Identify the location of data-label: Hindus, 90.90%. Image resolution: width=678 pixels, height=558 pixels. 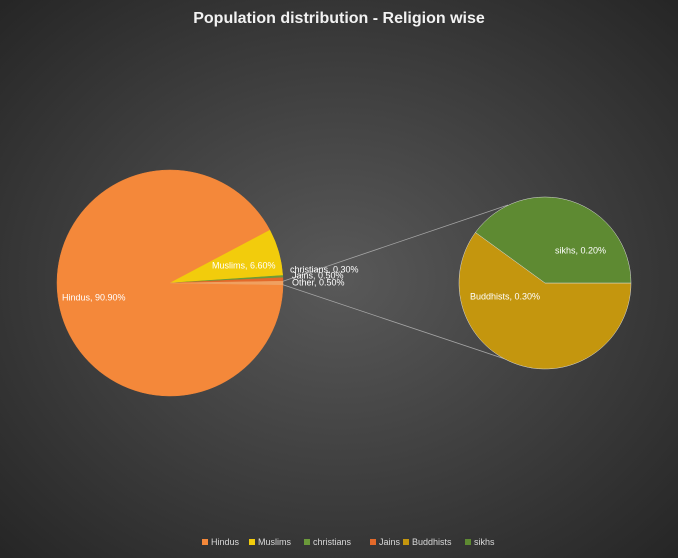
(94, 297).